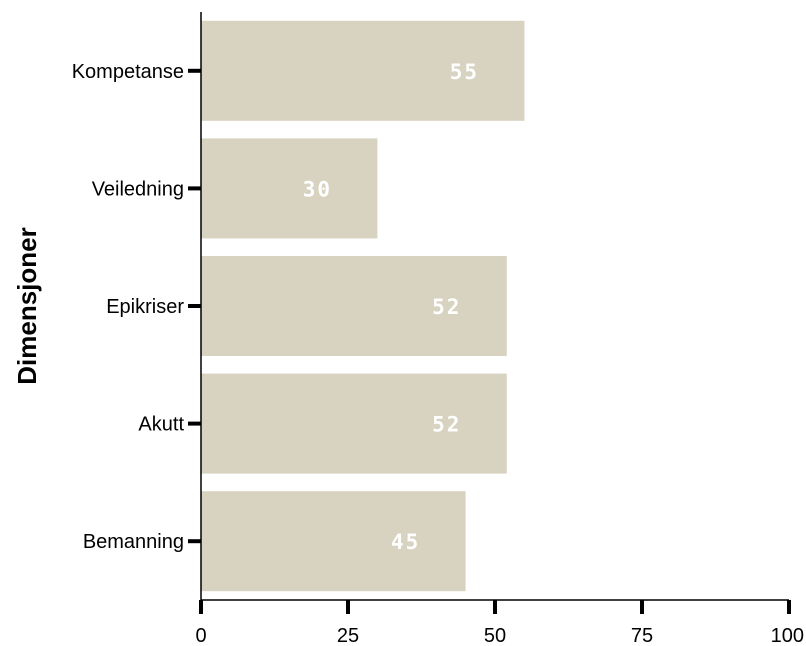 Image resolution: width=806 pixels, height=646 pixels. Describe the element at coordinates (145, 307) in the screenshot. I see `category-label-epikriser: Epikriser` at that location.